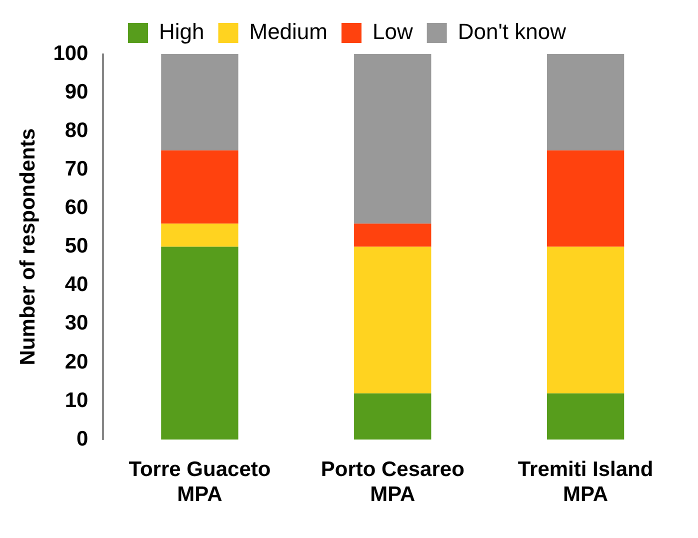 The height and width of the screenshot is (538, 698). Describe the element at coordinates (199, 482) in the screenshot. I see `x-tick-label: Torre Guaceto MPA` at that location.